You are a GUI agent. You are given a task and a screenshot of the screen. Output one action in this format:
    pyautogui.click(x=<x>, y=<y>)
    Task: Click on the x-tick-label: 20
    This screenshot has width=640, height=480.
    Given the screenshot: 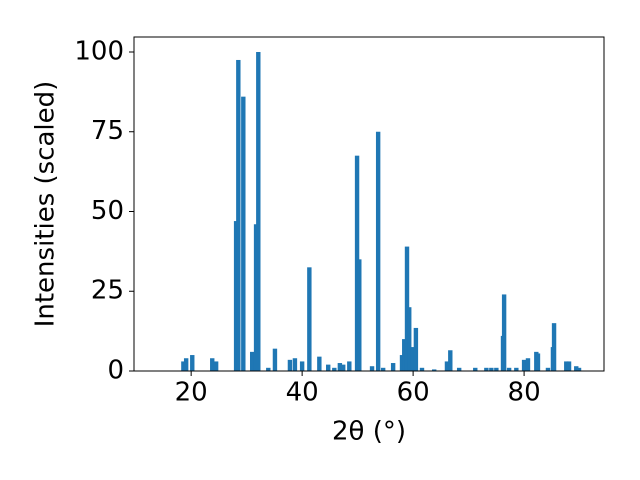 What is the action you would take?
    pyautogui.click(x=191, y=393)
    